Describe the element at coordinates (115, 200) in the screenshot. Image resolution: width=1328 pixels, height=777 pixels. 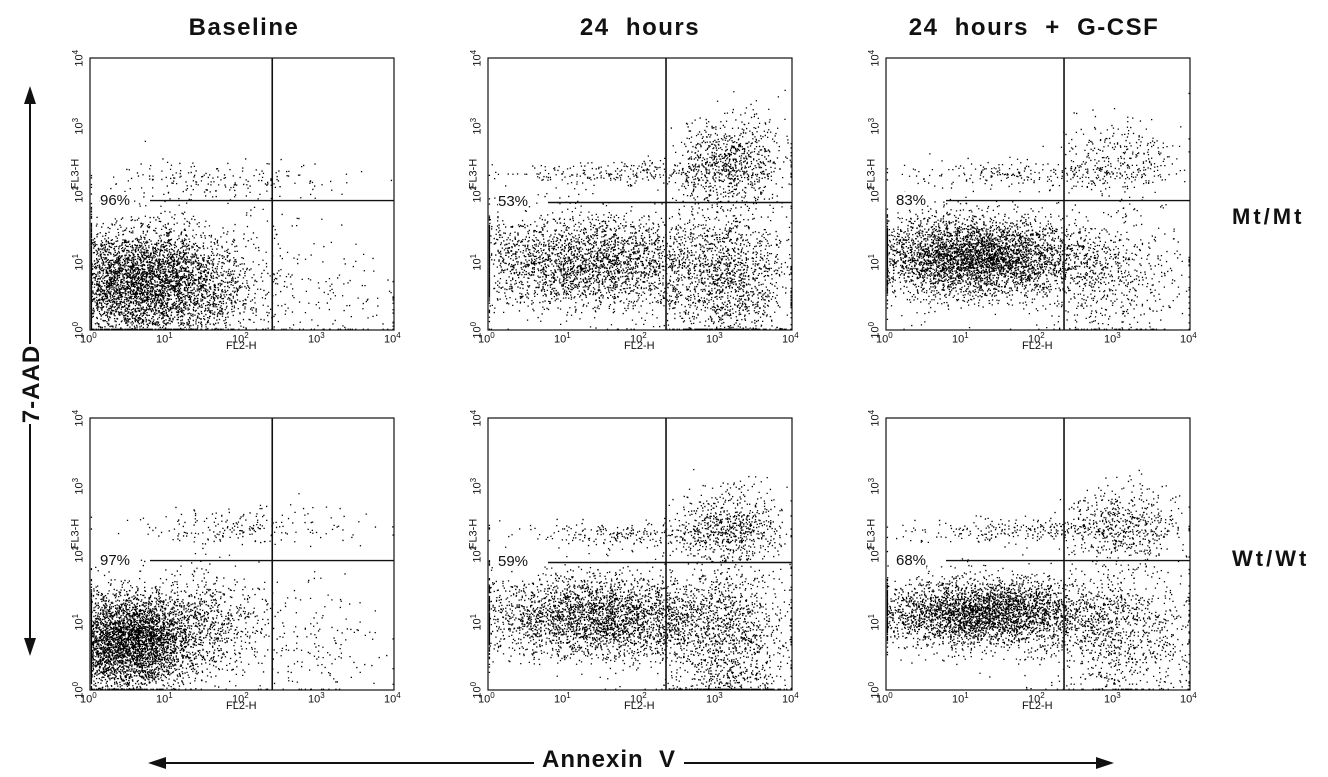
I see `quadrant-percent-label: 96%` at that location.